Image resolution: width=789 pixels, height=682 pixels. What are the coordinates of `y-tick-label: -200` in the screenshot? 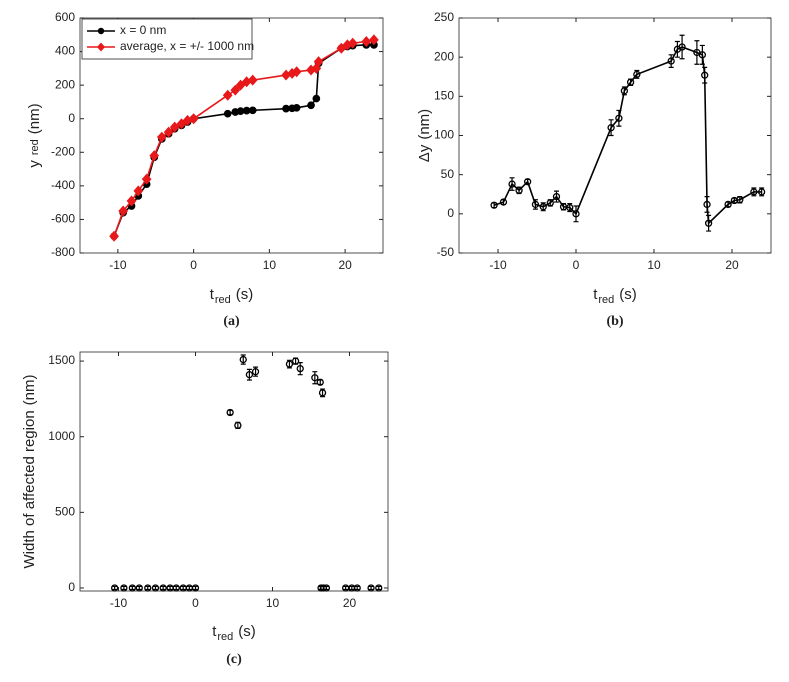 It's located at (63, 151).